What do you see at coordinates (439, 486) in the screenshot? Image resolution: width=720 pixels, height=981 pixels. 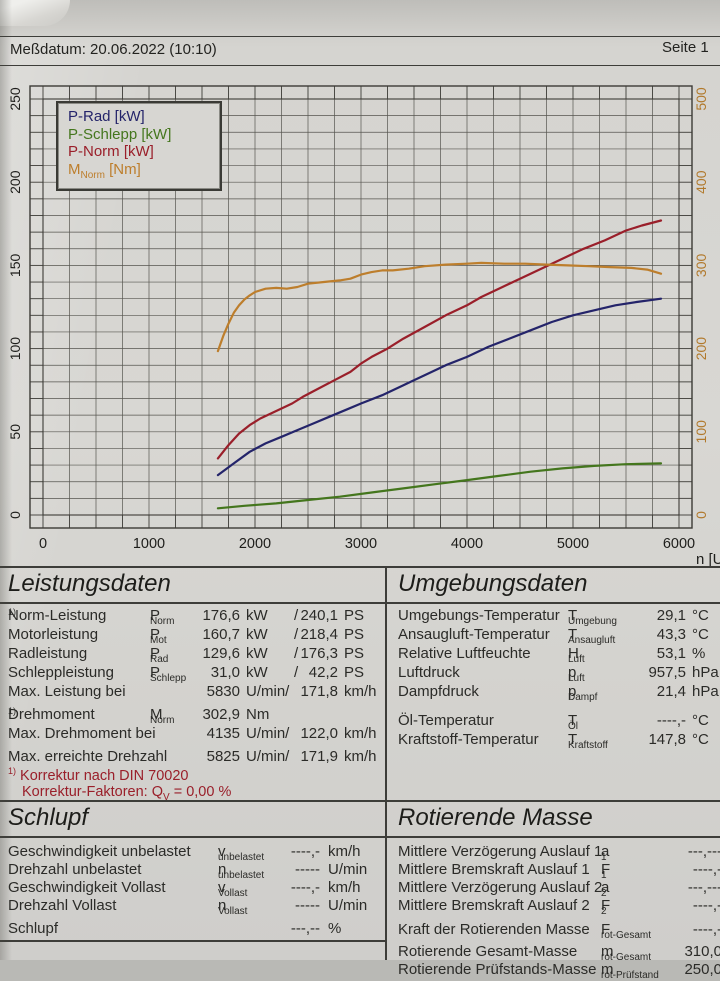 I see `curve-p-schlepp-kw` at bounding box center [439, 486].